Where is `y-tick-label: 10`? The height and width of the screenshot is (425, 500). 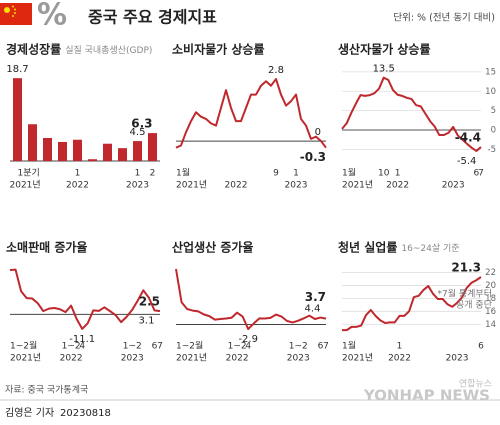 y-tick-label: 10 is located at coordinates (490, 92).